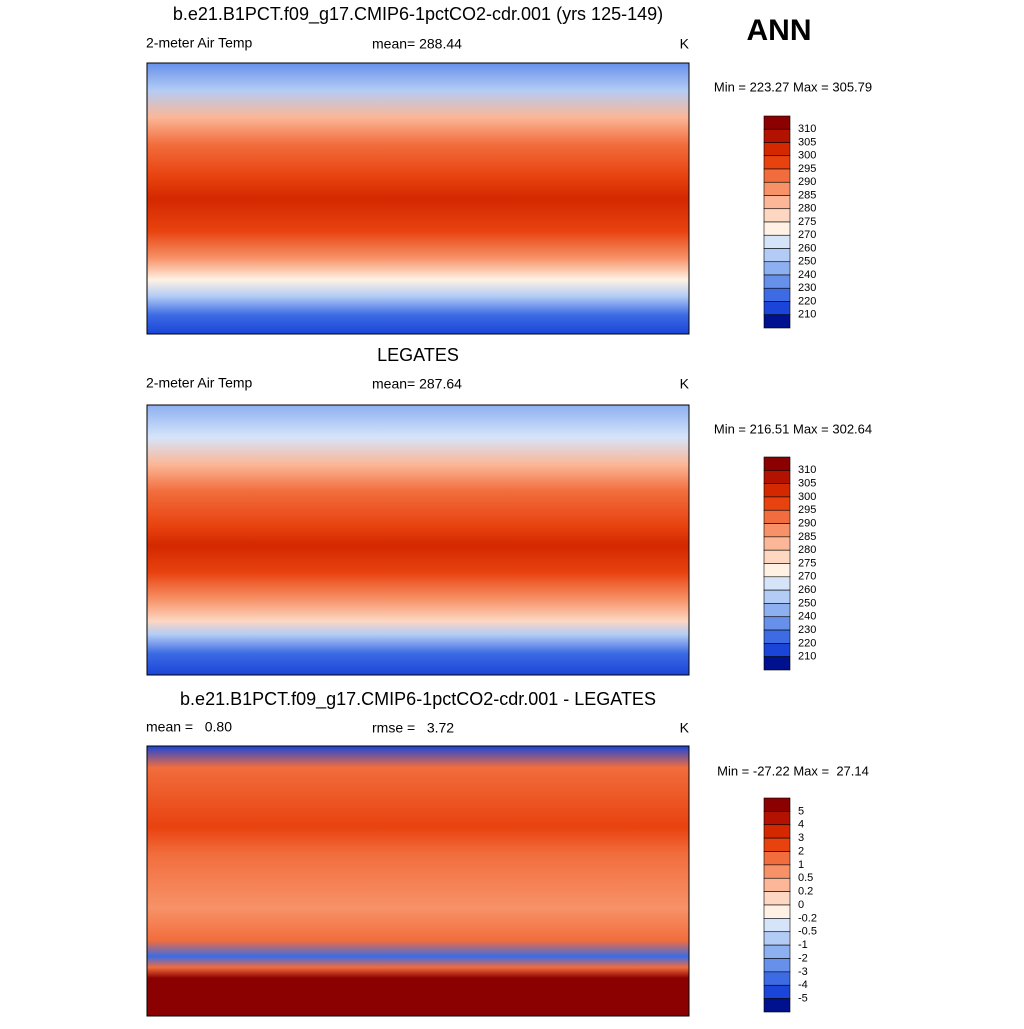  Describe the element at coordinates (807, 918) in the screenshot. I see `colorbar-label: -0.2` at that location.